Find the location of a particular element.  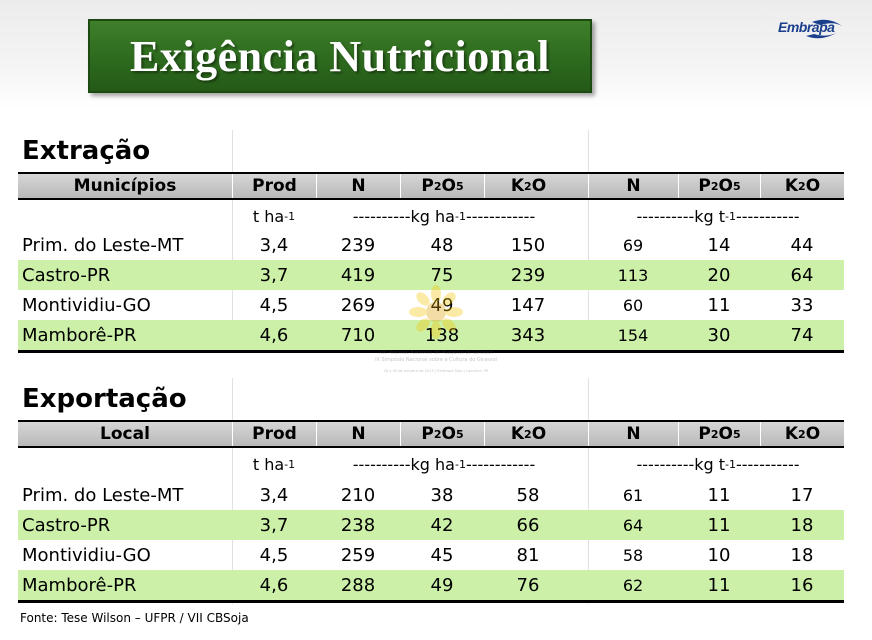

cell-k2o-per-t: 16 is located at coordinates (802, 585).